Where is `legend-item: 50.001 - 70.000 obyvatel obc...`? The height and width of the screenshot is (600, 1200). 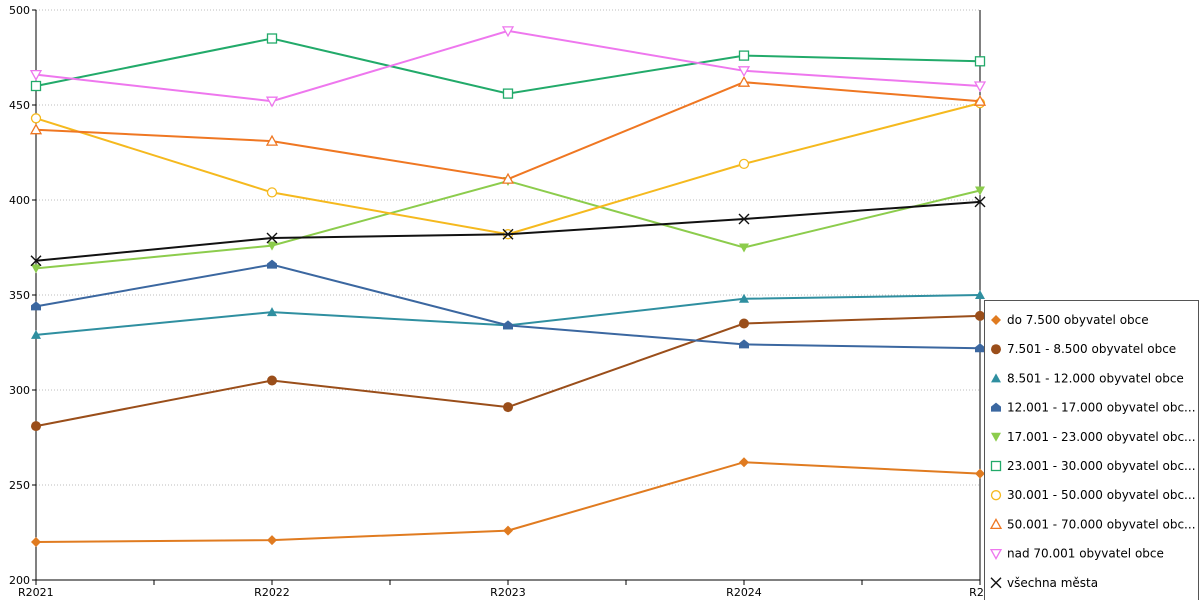 legend-item: 50.001 - 70.000 obyvatel obc... is located at coordinates (1092, 524).